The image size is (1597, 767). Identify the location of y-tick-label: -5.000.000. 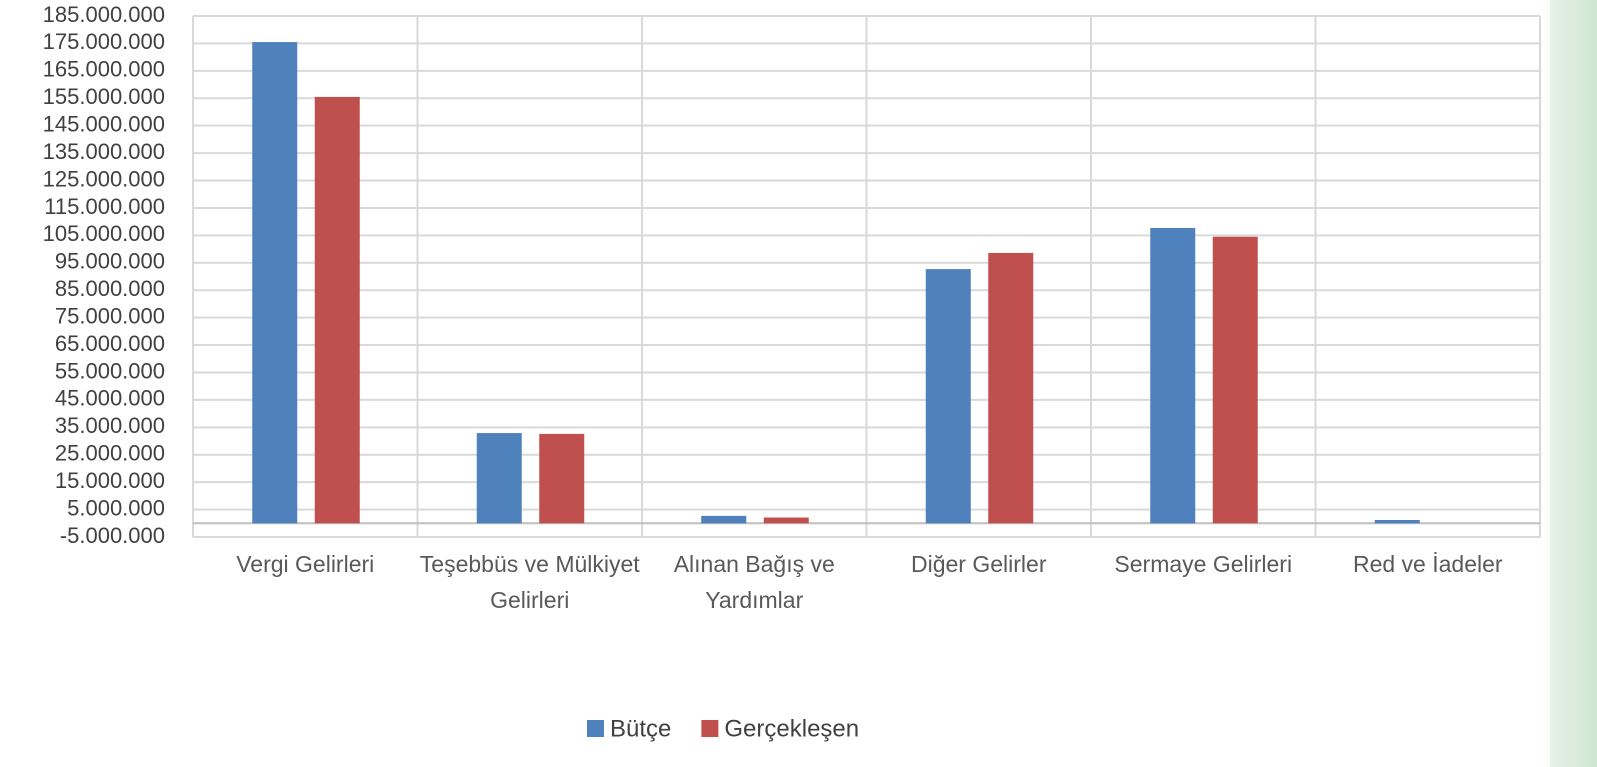
(112, 535).